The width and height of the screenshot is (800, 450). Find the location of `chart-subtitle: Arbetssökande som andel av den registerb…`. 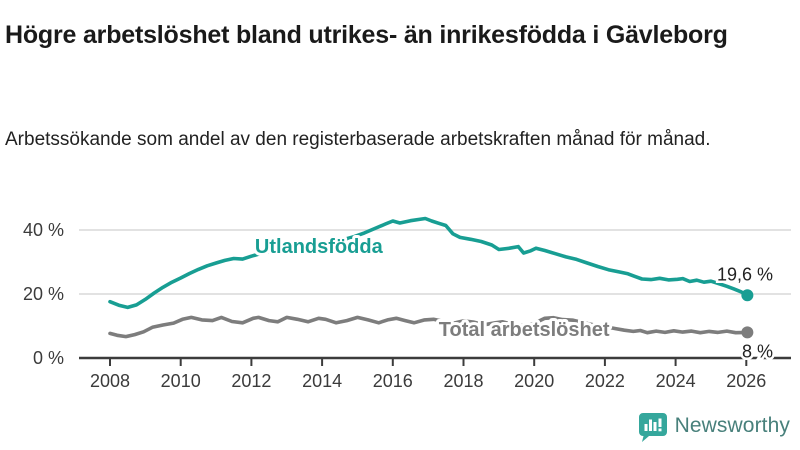

chart-subtitle: Arbetssökande som andel av den registerb… is located at coordinates (358, 139).